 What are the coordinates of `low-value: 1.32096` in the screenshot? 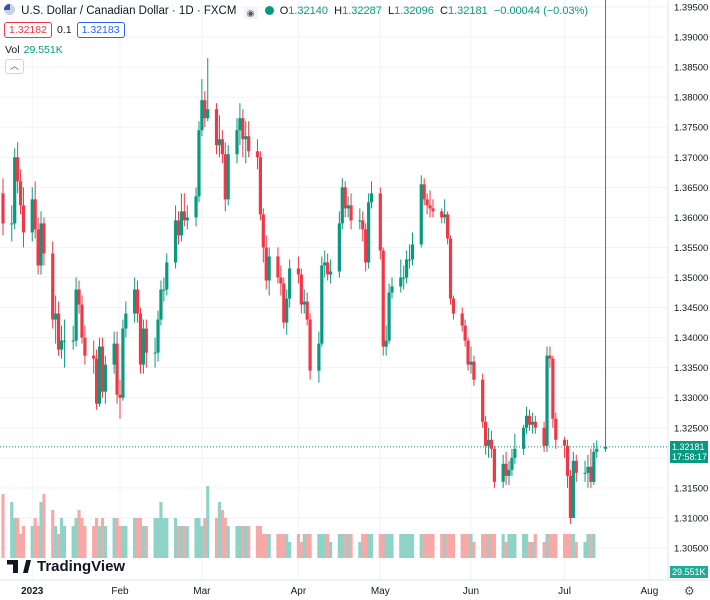 It's located at (414, 11).